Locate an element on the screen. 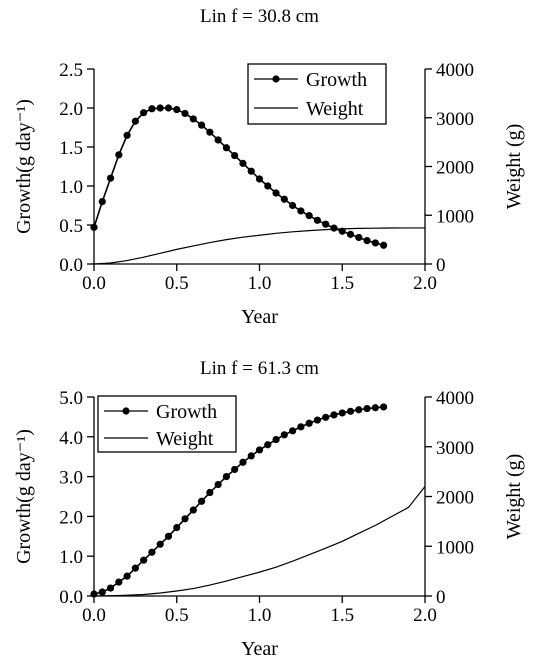  chart-title: Lin f = 30.8 cm is located at coordinates (259, 16).